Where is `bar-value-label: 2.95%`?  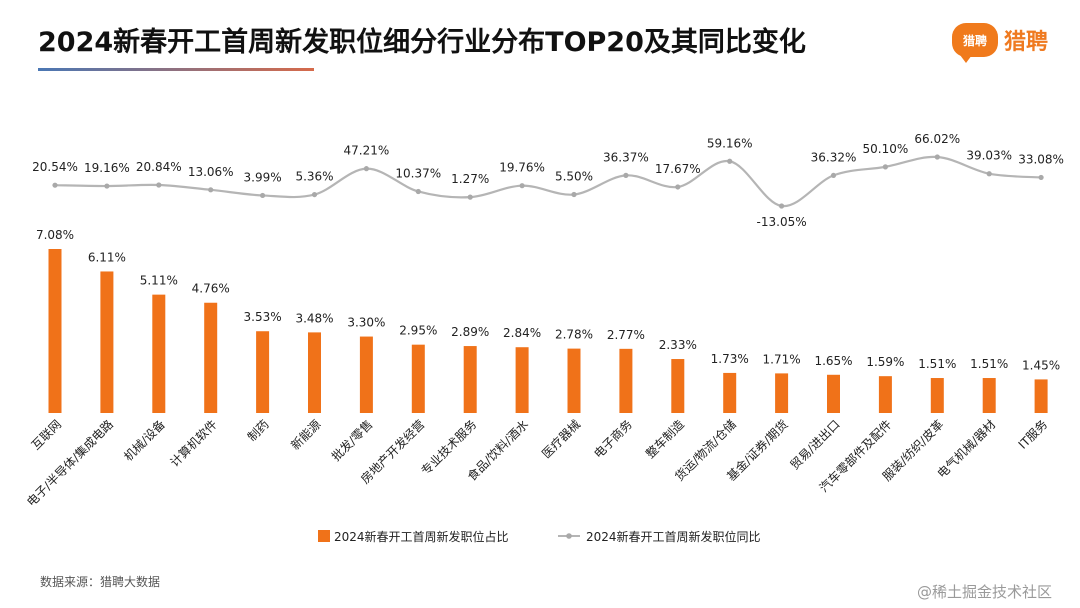 bar-value-label: 2.95% is located at coordinates (418, 331).